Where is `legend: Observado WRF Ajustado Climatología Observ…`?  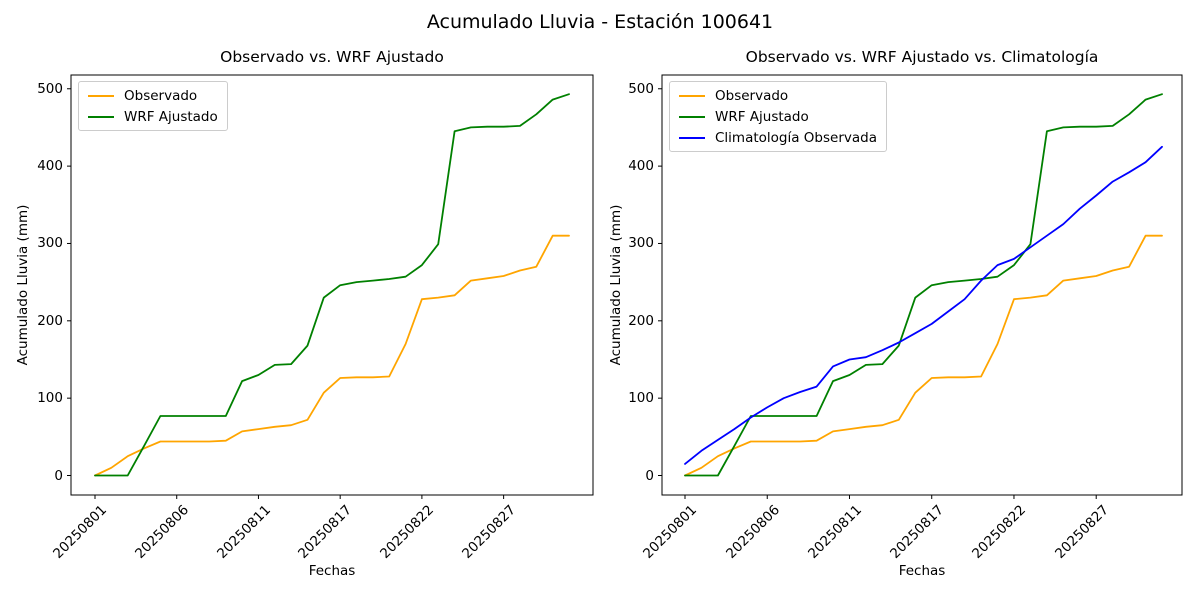
legend: Observado WRF Ajustado Climatología Observ… is located at coordinates (778, 116).